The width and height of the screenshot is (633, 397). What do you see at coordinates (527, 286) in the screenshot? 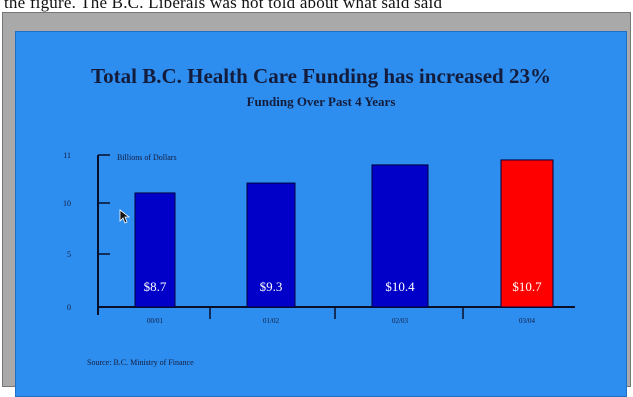
I see `bar-value-label: $10.7` at bounding box center [527, 286].